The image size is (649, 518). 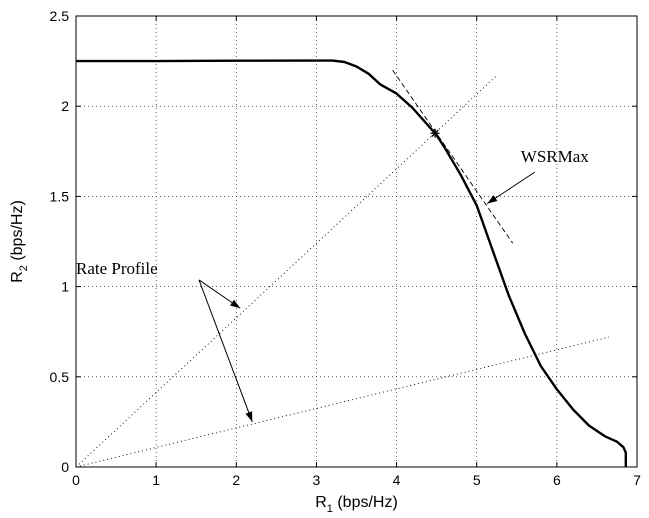 I want to click on x-tick-label: 4, so click(x=397, y=480).